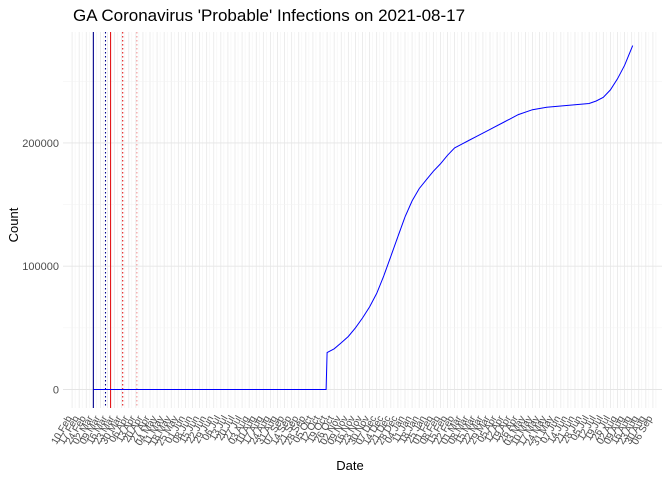 Image resolution: width=672 pixels, height=480 pixels. What do you see at coordinates (115, 220) in the screenshot?
I see `reference-lines` at bounding box center [115, 220].